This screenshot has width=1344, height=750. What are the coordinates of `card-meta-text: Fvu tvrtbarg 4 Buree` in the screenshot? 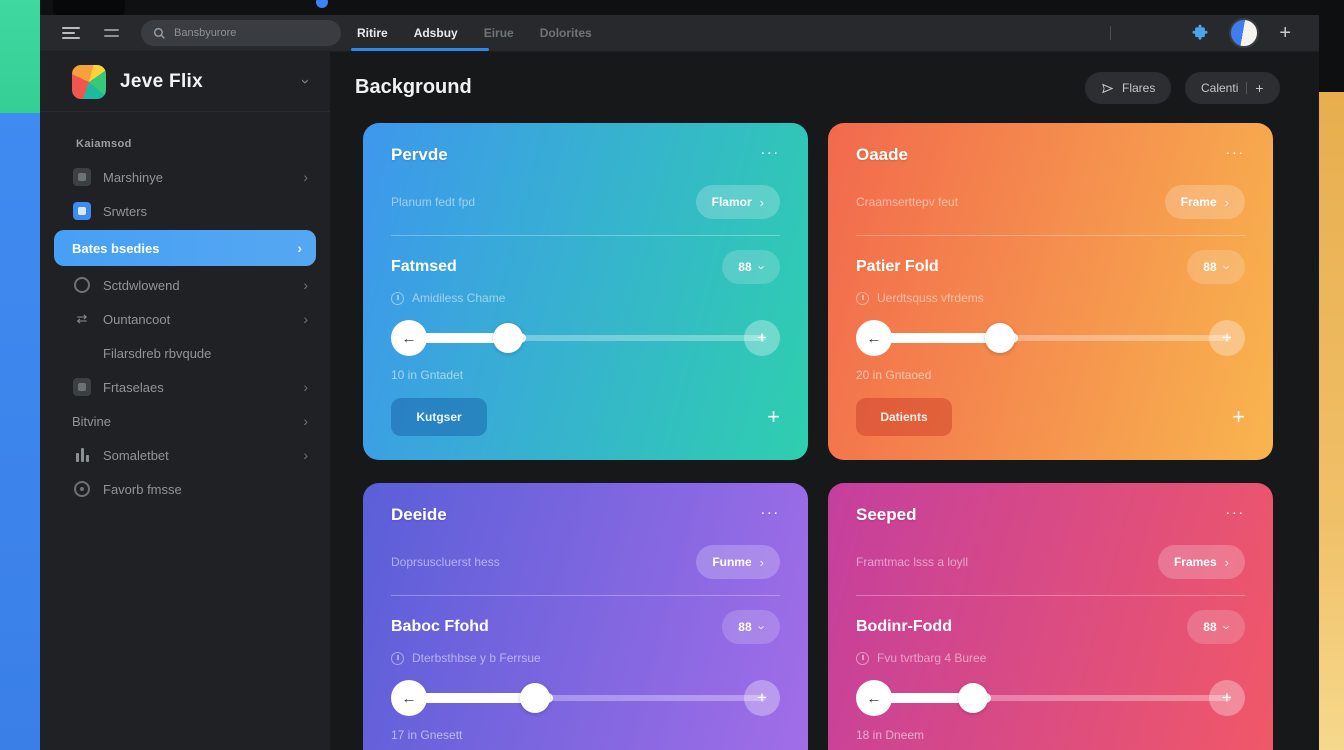 It's located at (932, 658).